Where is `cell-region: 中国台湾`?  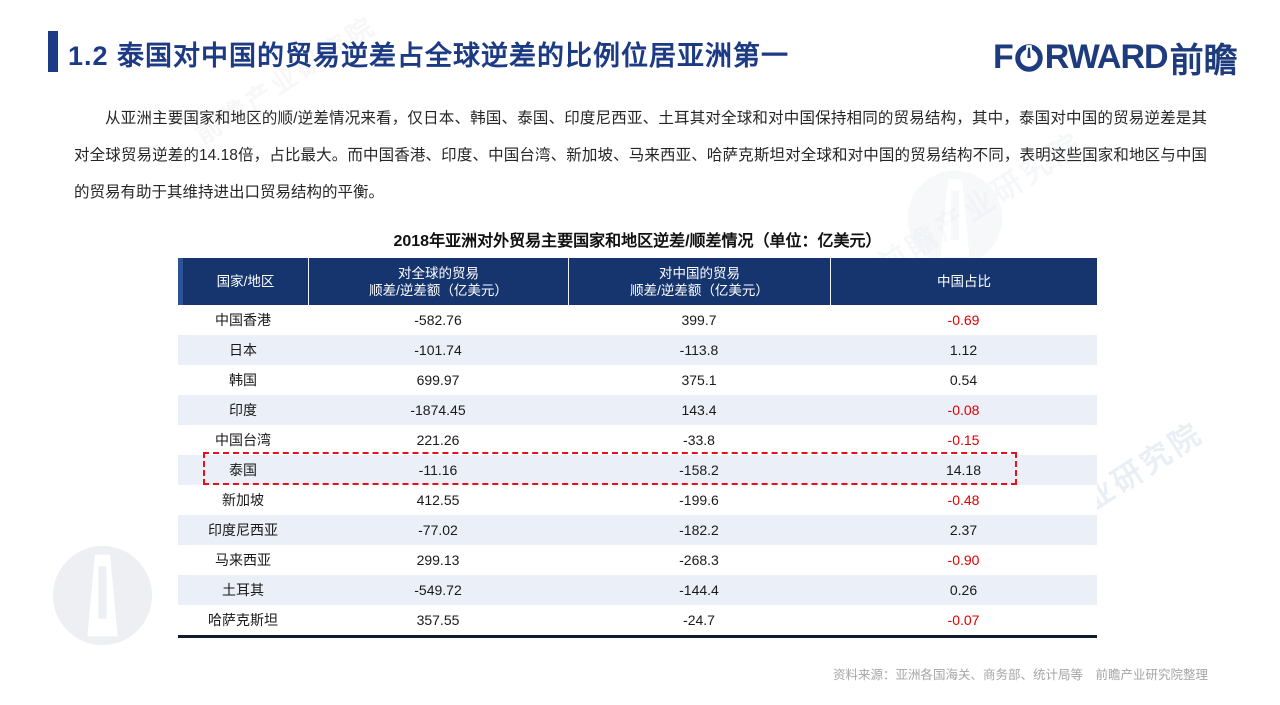
cell-region: 中国台湾 is located at coordinates (243, 440).